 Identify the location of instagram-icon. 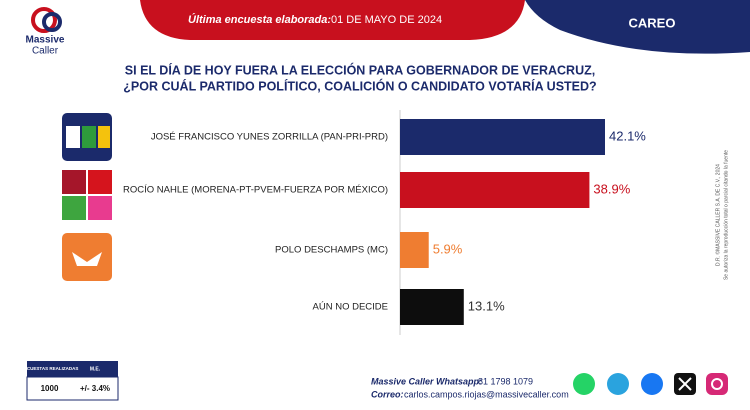
(717, 384).